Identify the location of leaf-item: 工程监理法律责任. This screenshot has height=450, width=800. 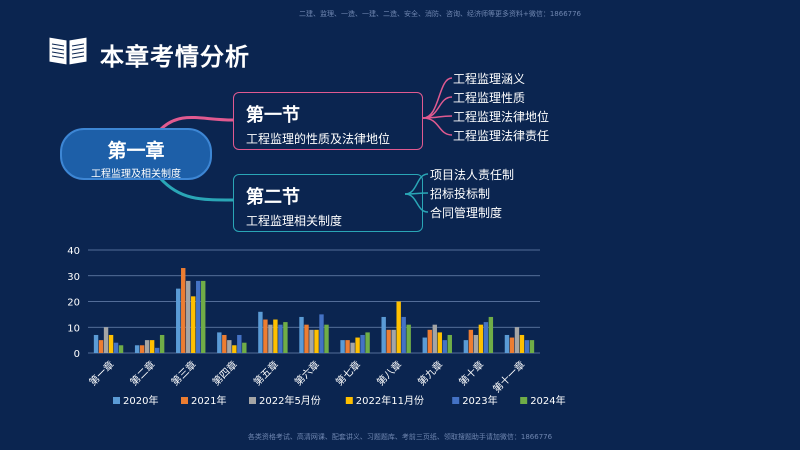
(501, 136).